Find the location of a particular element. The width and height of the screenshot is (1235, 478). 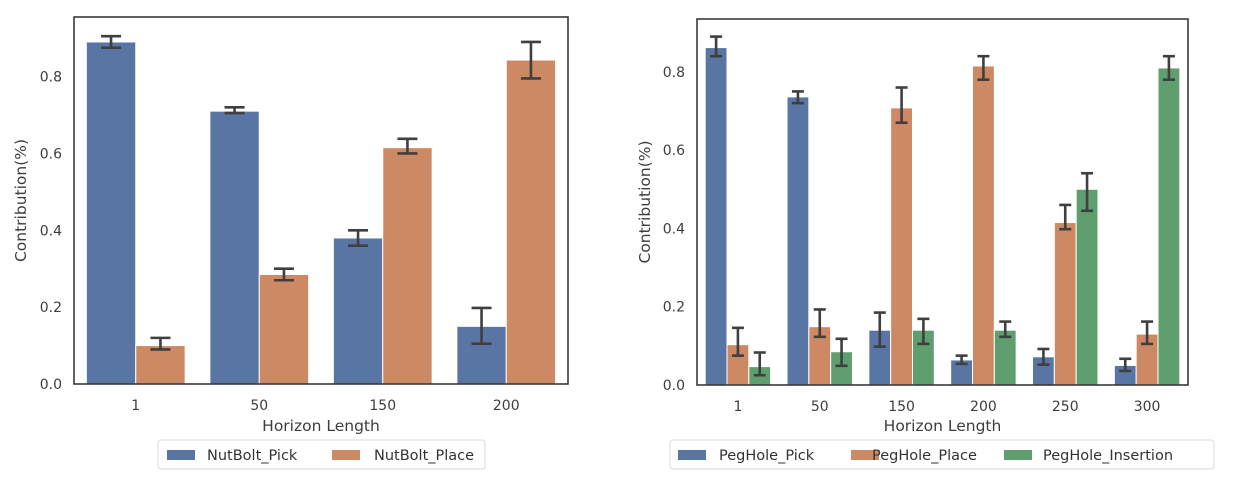

legend-label: PegHole_Place is located at coordinates (924, 456).